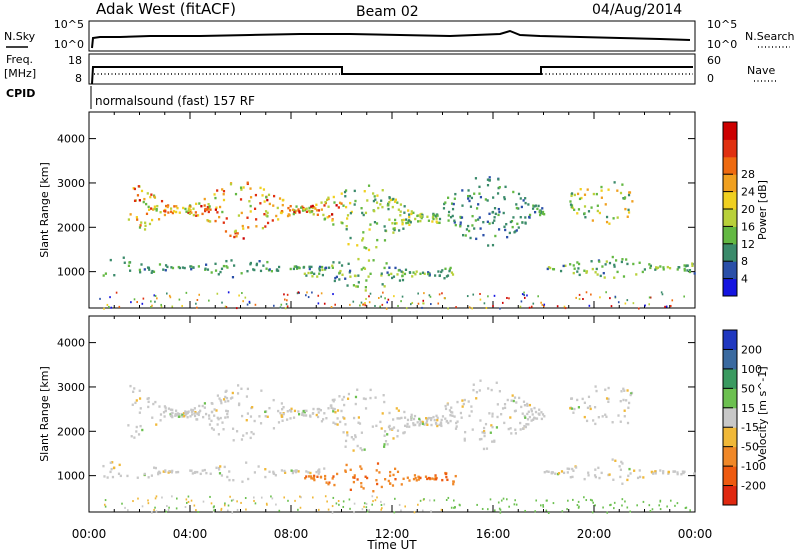 This screenshot has height=554, width=800. Describe the element at coordinates (751, 369) in the screenshot. I see `colorbar-tick-label: 100` at that location.